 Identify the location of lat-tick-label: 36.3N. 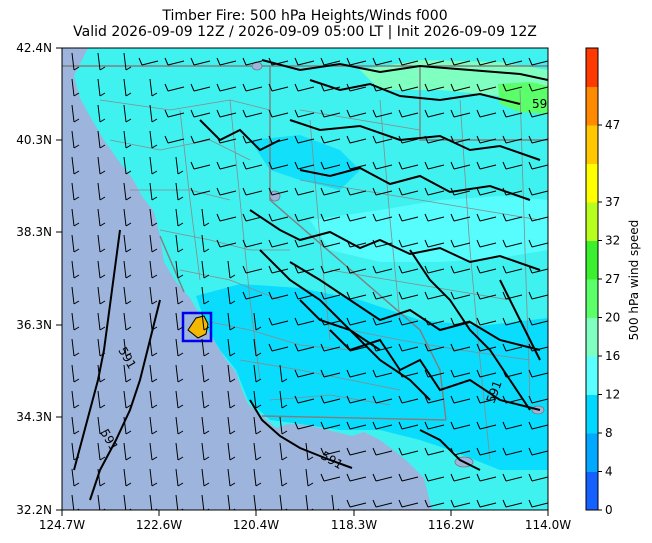
(34, 325).